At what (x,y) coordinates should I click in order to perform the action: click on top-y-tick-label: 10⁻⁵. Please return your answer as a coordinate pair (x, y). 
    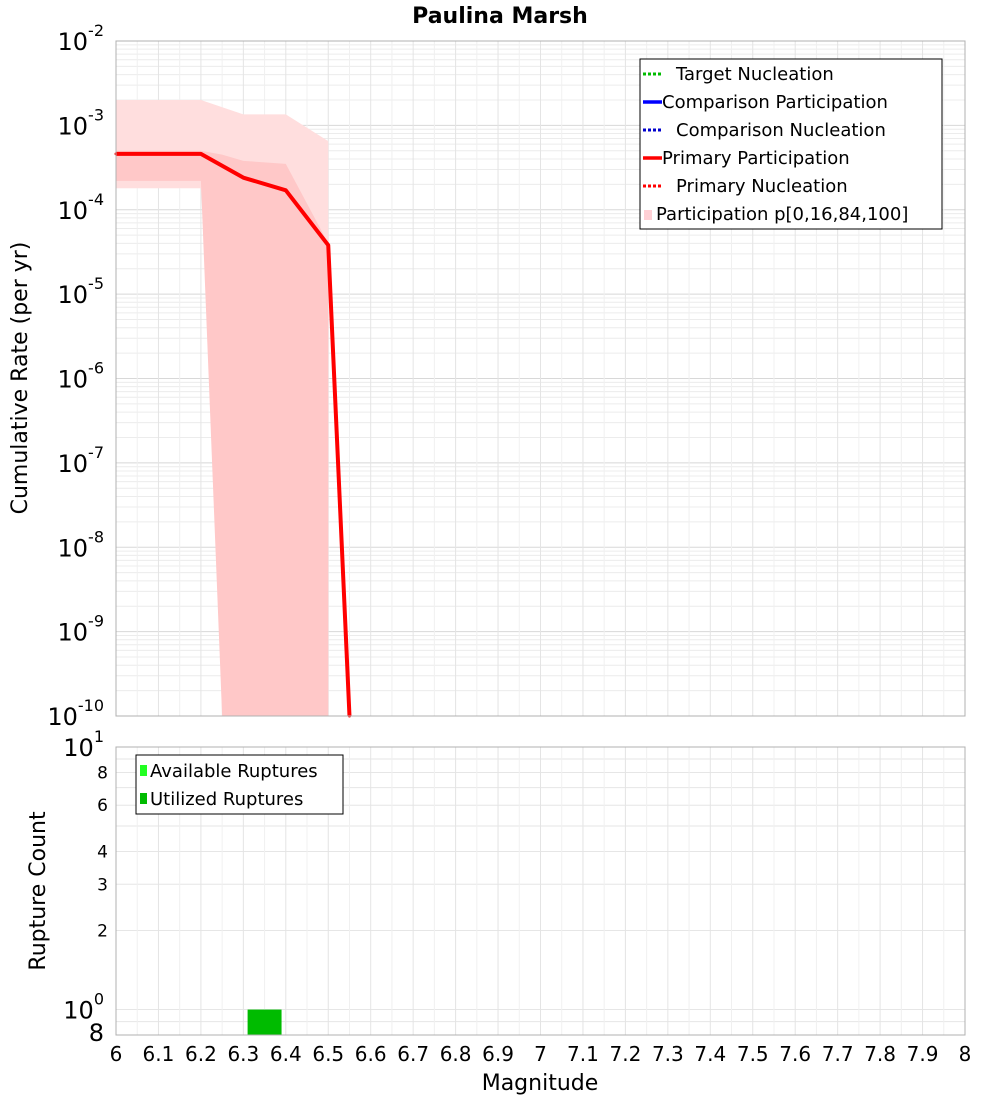
    Looking at the image, I should click on (81, 291).